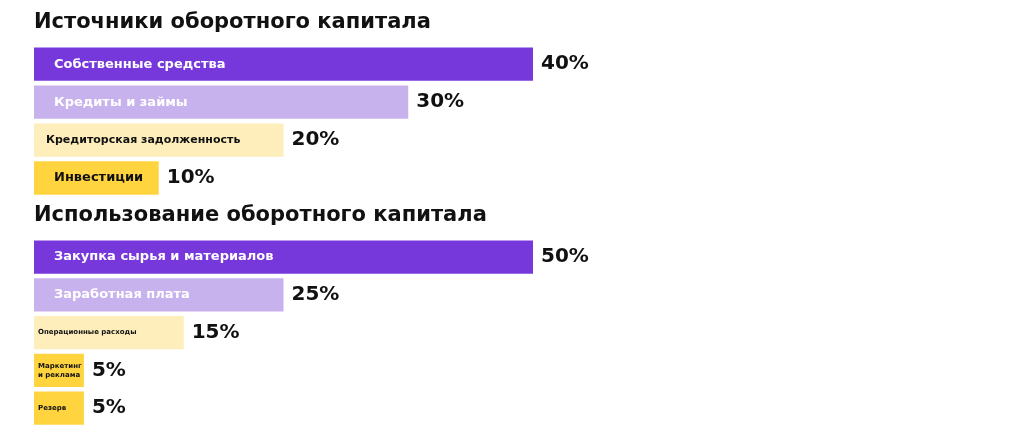 The image size is (1024, 431). Describe the element at coordinates (315, 138) in the screenshot. I see `data-label: 20%` at that location.